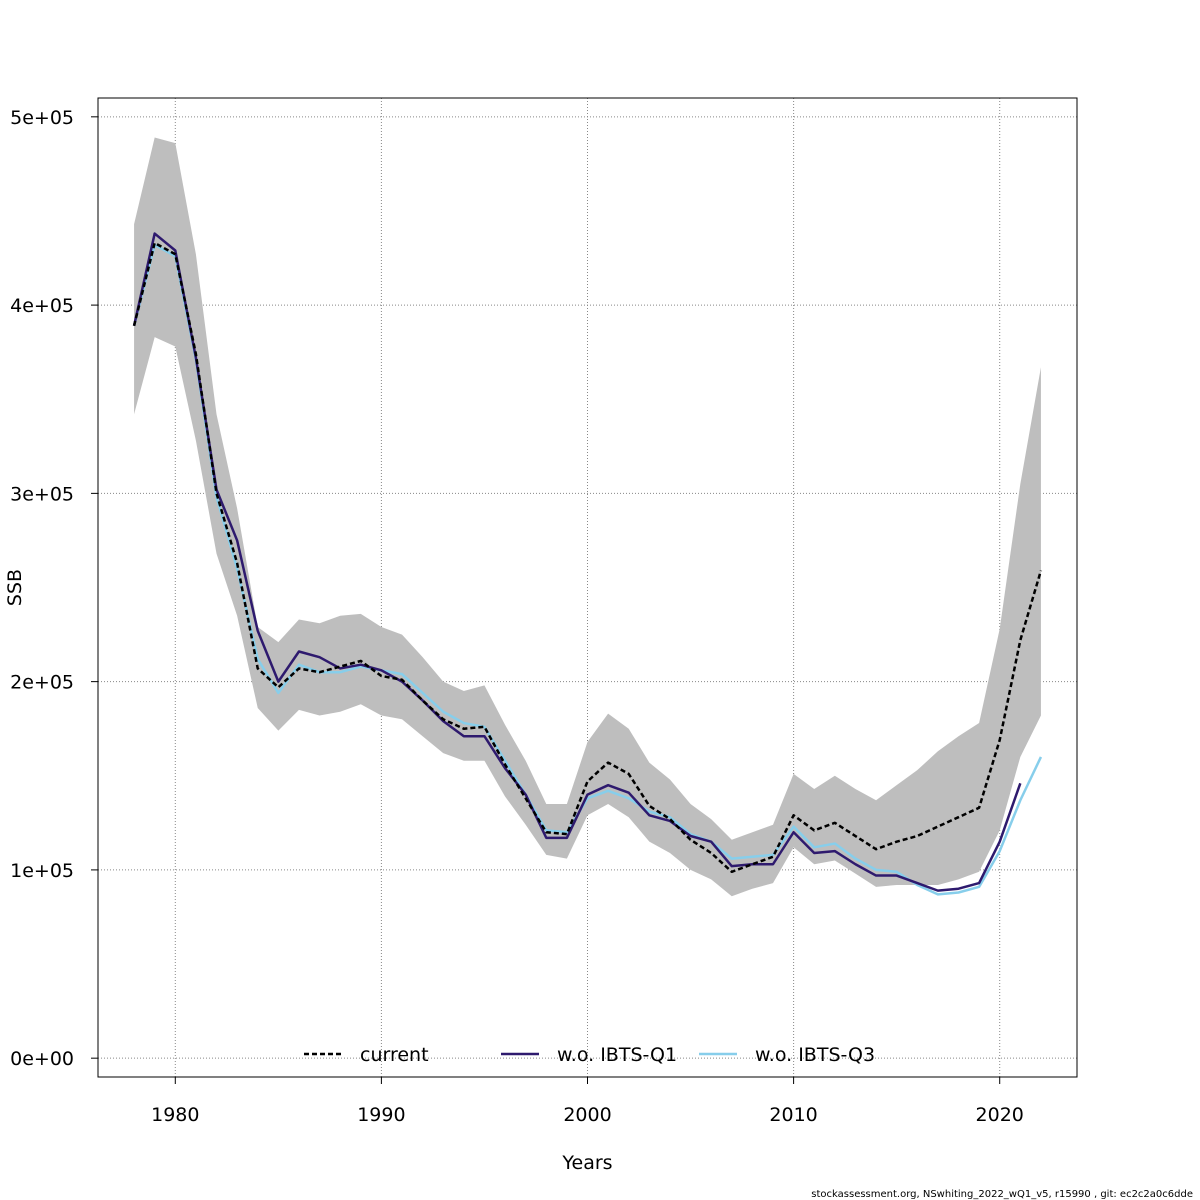 The height and width of the screenshot is (1200, 1200). Describe the element at coordinates (42, 494) in the screenshot. I see `y-tick-label: 3e+05` at that location.